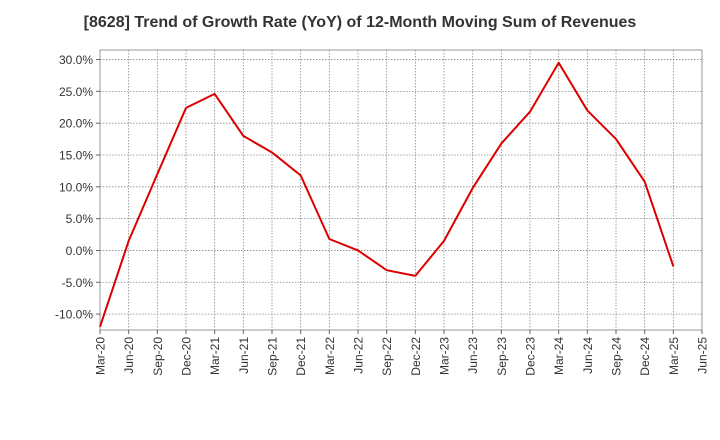  I want to click on x-tick-label: Mar-21, so click(215, 356).